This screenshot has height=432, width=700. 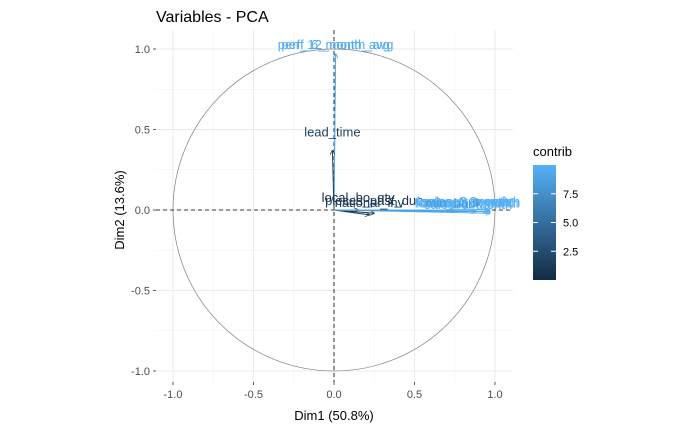 I want to click on label-local-bo-qty: local_bo_qty, so click(x=358, y=197).